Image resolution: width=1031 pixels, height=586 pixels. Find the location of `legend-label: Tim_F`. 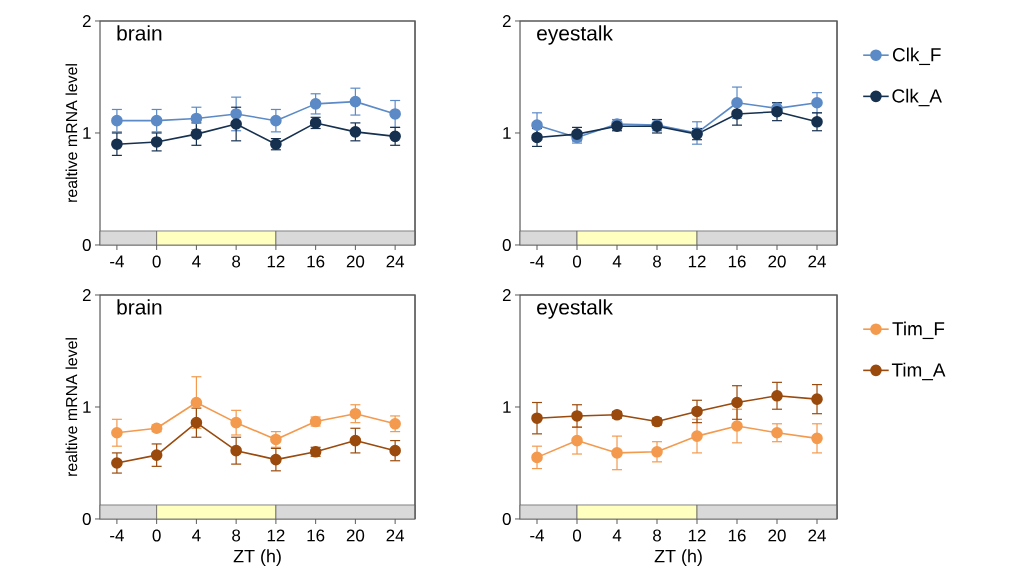

legend-label: Tim_F is located at coordinates (918, 330).